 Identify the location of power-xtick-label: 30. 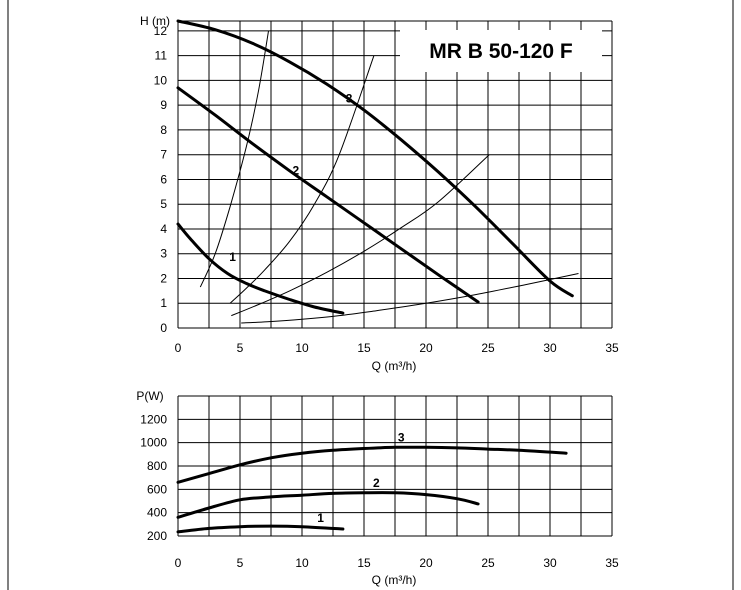
(550, 563).